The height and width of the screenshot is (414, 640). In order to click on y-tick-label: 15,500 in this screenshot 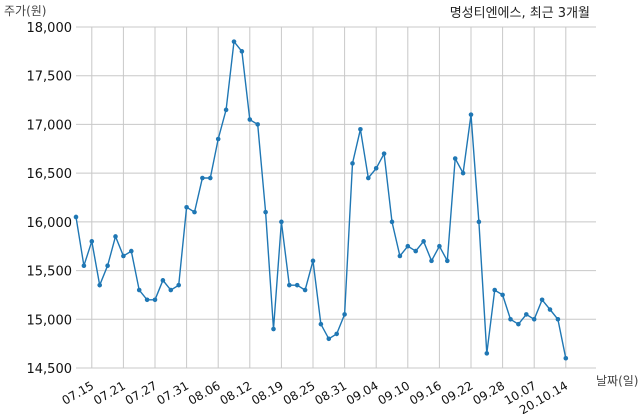, I will do `click(50, 272)`.